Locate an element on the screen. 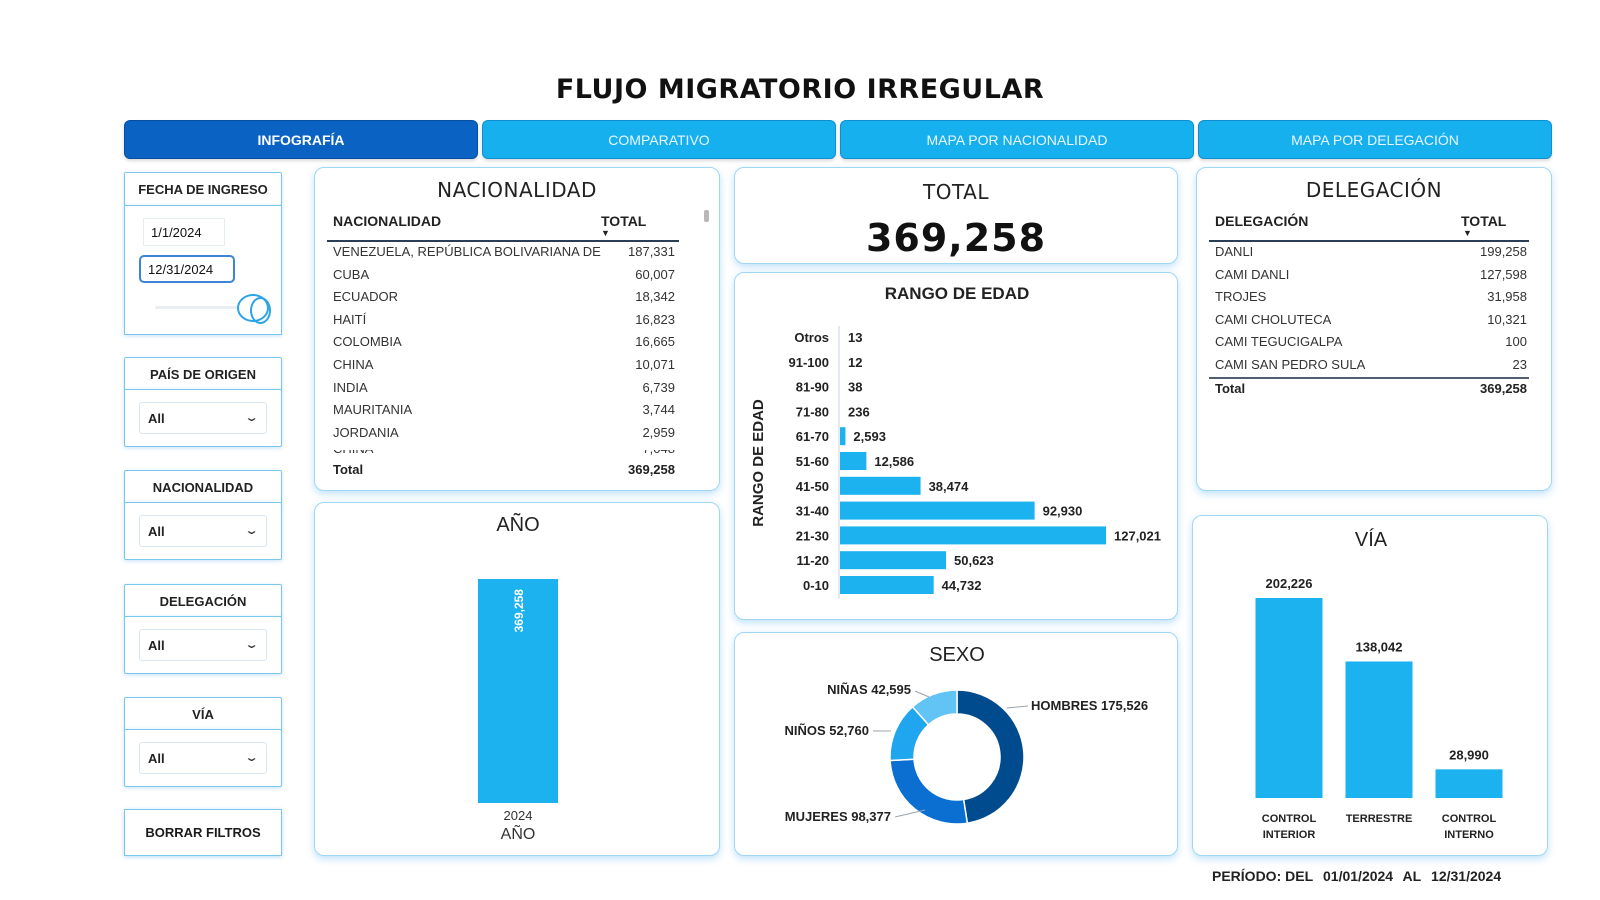 The height and width of the screenshot is (900, 1600). via-tick-label: TERRESTRE is located at coordinates (1379, 819).